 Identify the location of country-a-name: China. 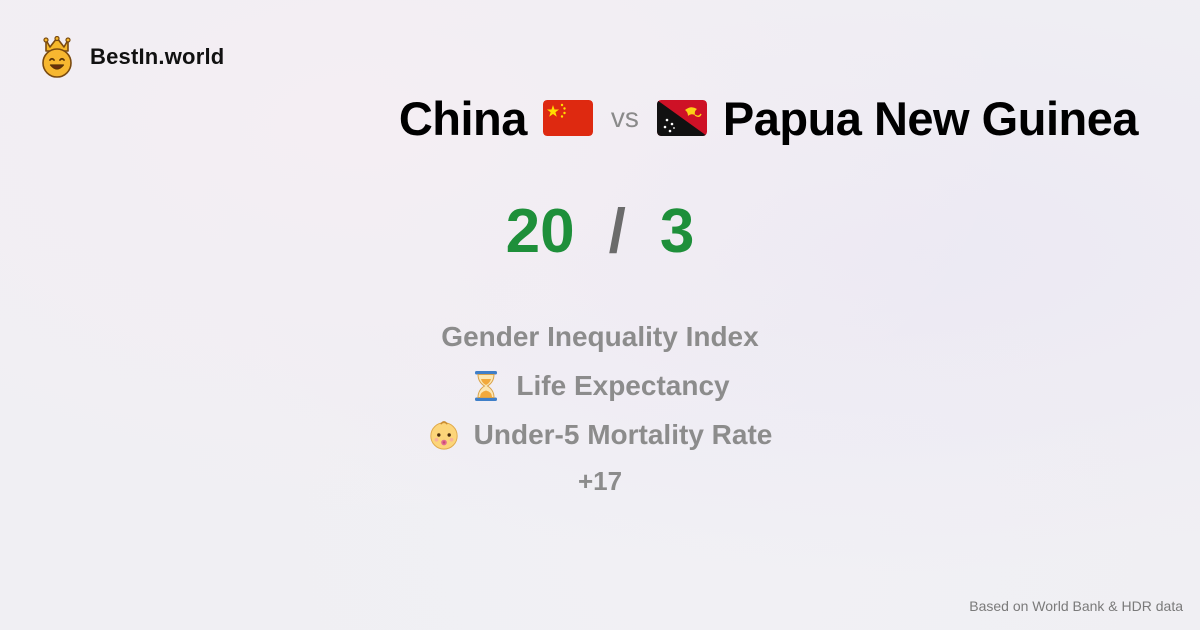
(463, 118).